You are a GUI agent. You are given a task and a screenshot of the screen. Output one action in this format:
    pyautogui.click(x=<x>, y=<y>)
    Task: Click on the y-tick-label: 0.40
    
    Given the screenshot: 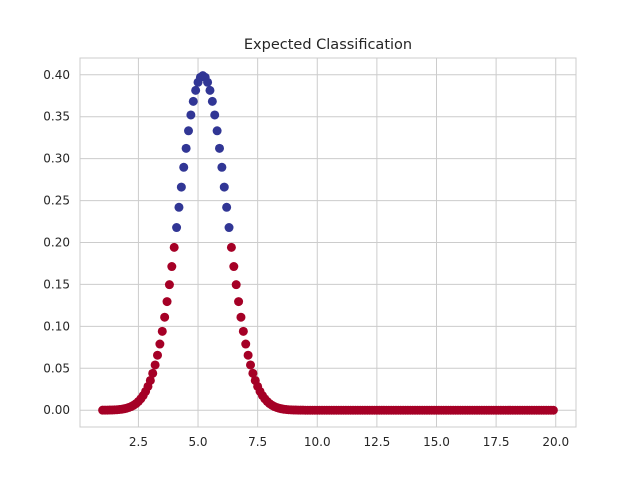 What is the action you would take?
    pyautogui.click(x=56, y=75)
    